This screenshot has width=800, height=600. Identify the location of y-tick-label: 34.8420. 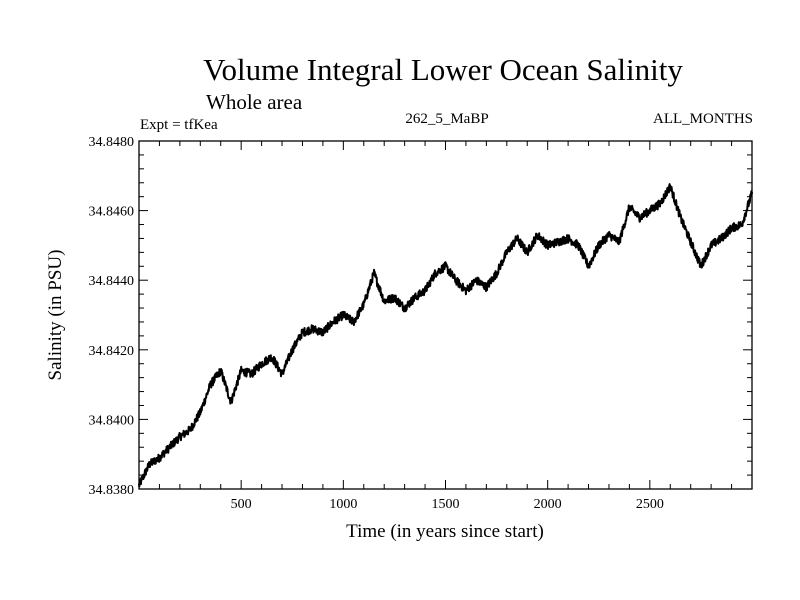
(112, 351).